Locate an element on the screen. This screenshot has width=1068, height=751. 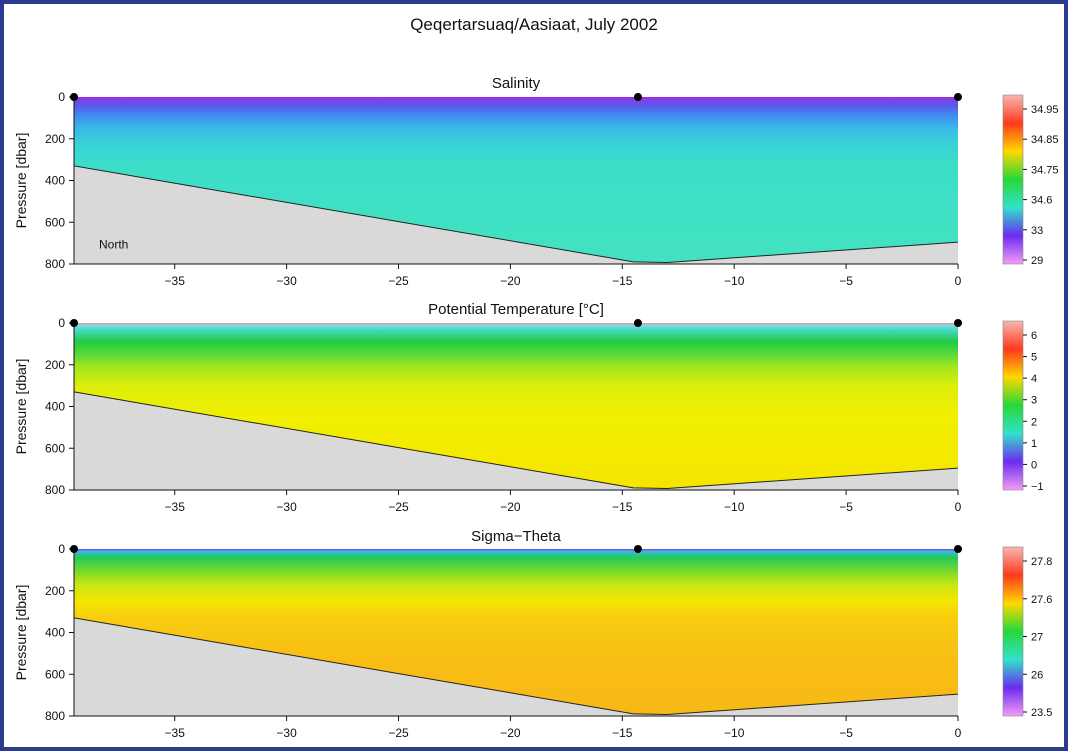
figure-title: Qeqertarsuaq/Aasiaat, July 2002 is located at coordinates (534, 24).